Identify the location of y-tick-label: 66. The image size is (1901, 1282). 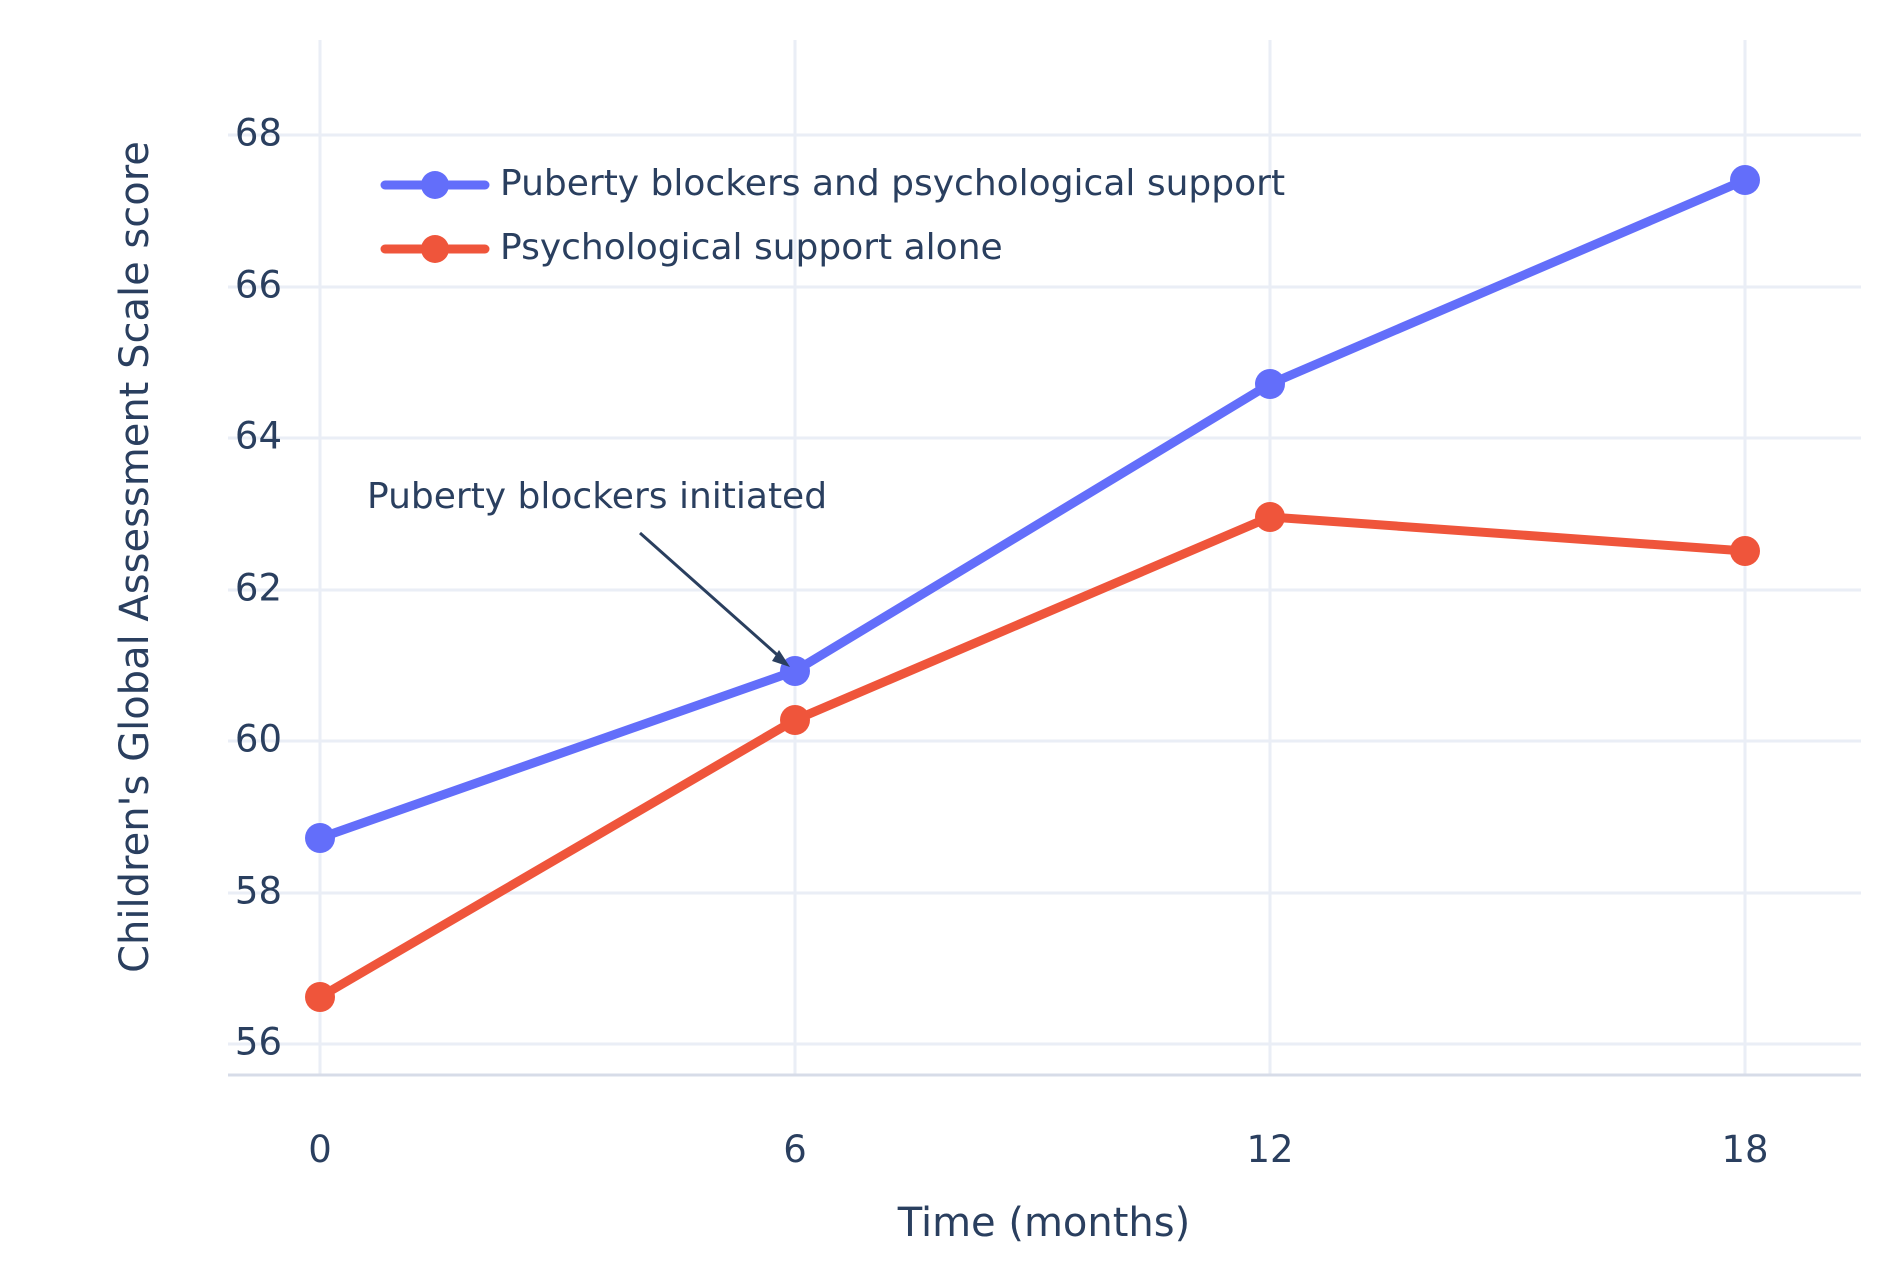
(258, 285).